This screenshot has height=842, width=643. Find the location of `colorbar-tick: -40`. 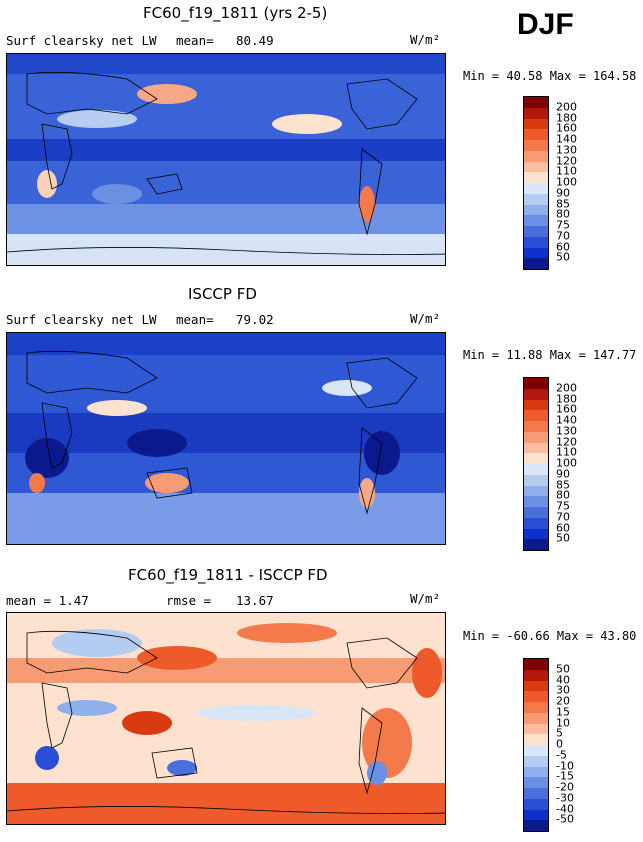

colorbar-tick: -40 is located at coordinates (565, 808).